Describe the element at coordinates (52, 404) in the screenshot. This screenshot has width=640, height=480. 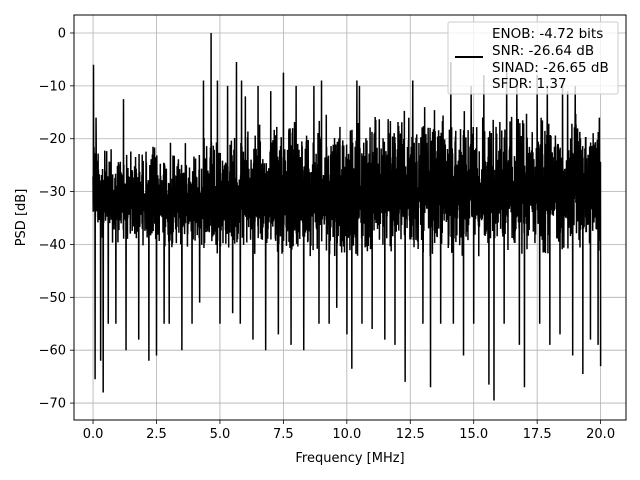
I see `y-tick-label: −70` at that location.